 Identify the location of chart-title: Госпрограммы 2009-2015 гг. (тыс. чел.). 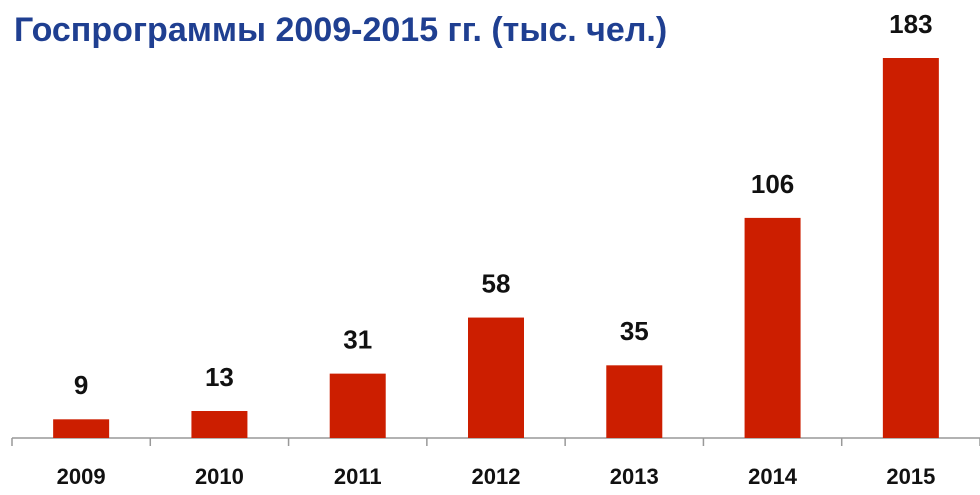
(340, 30).